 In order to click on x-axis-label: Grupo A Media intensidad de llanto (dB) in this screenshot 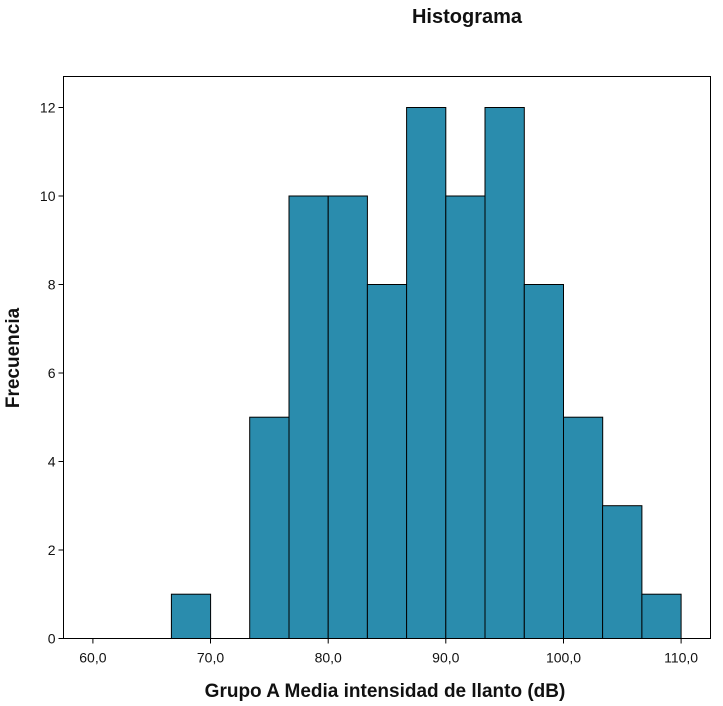, I will do `click(385, 691)`.